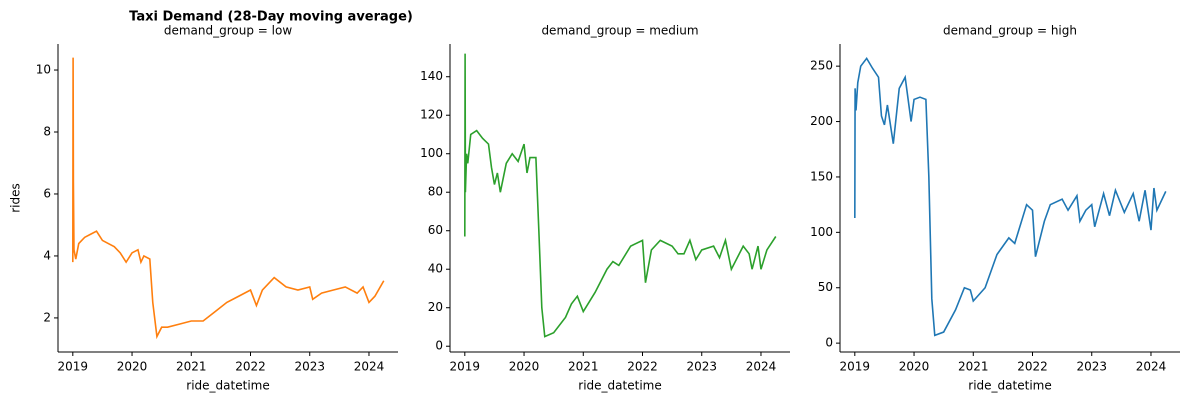 This screenshot has width=1189, height=409. What do you see at coordinates (821, 66) in the screenshot?
I see `y-tick-label: 250` at bounding box center [821, 66].